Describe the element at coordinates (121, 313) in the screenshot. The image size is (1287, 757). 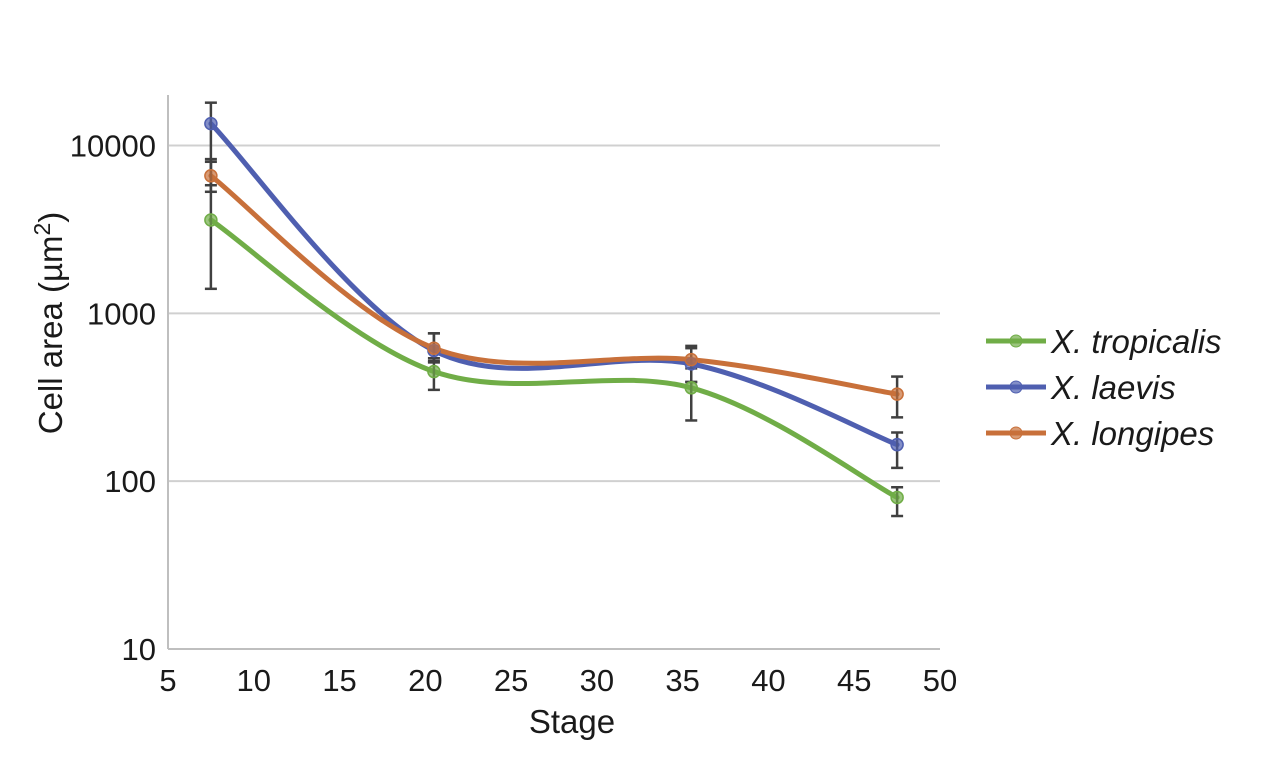
I see `y-tick-label: 1000` at that location.